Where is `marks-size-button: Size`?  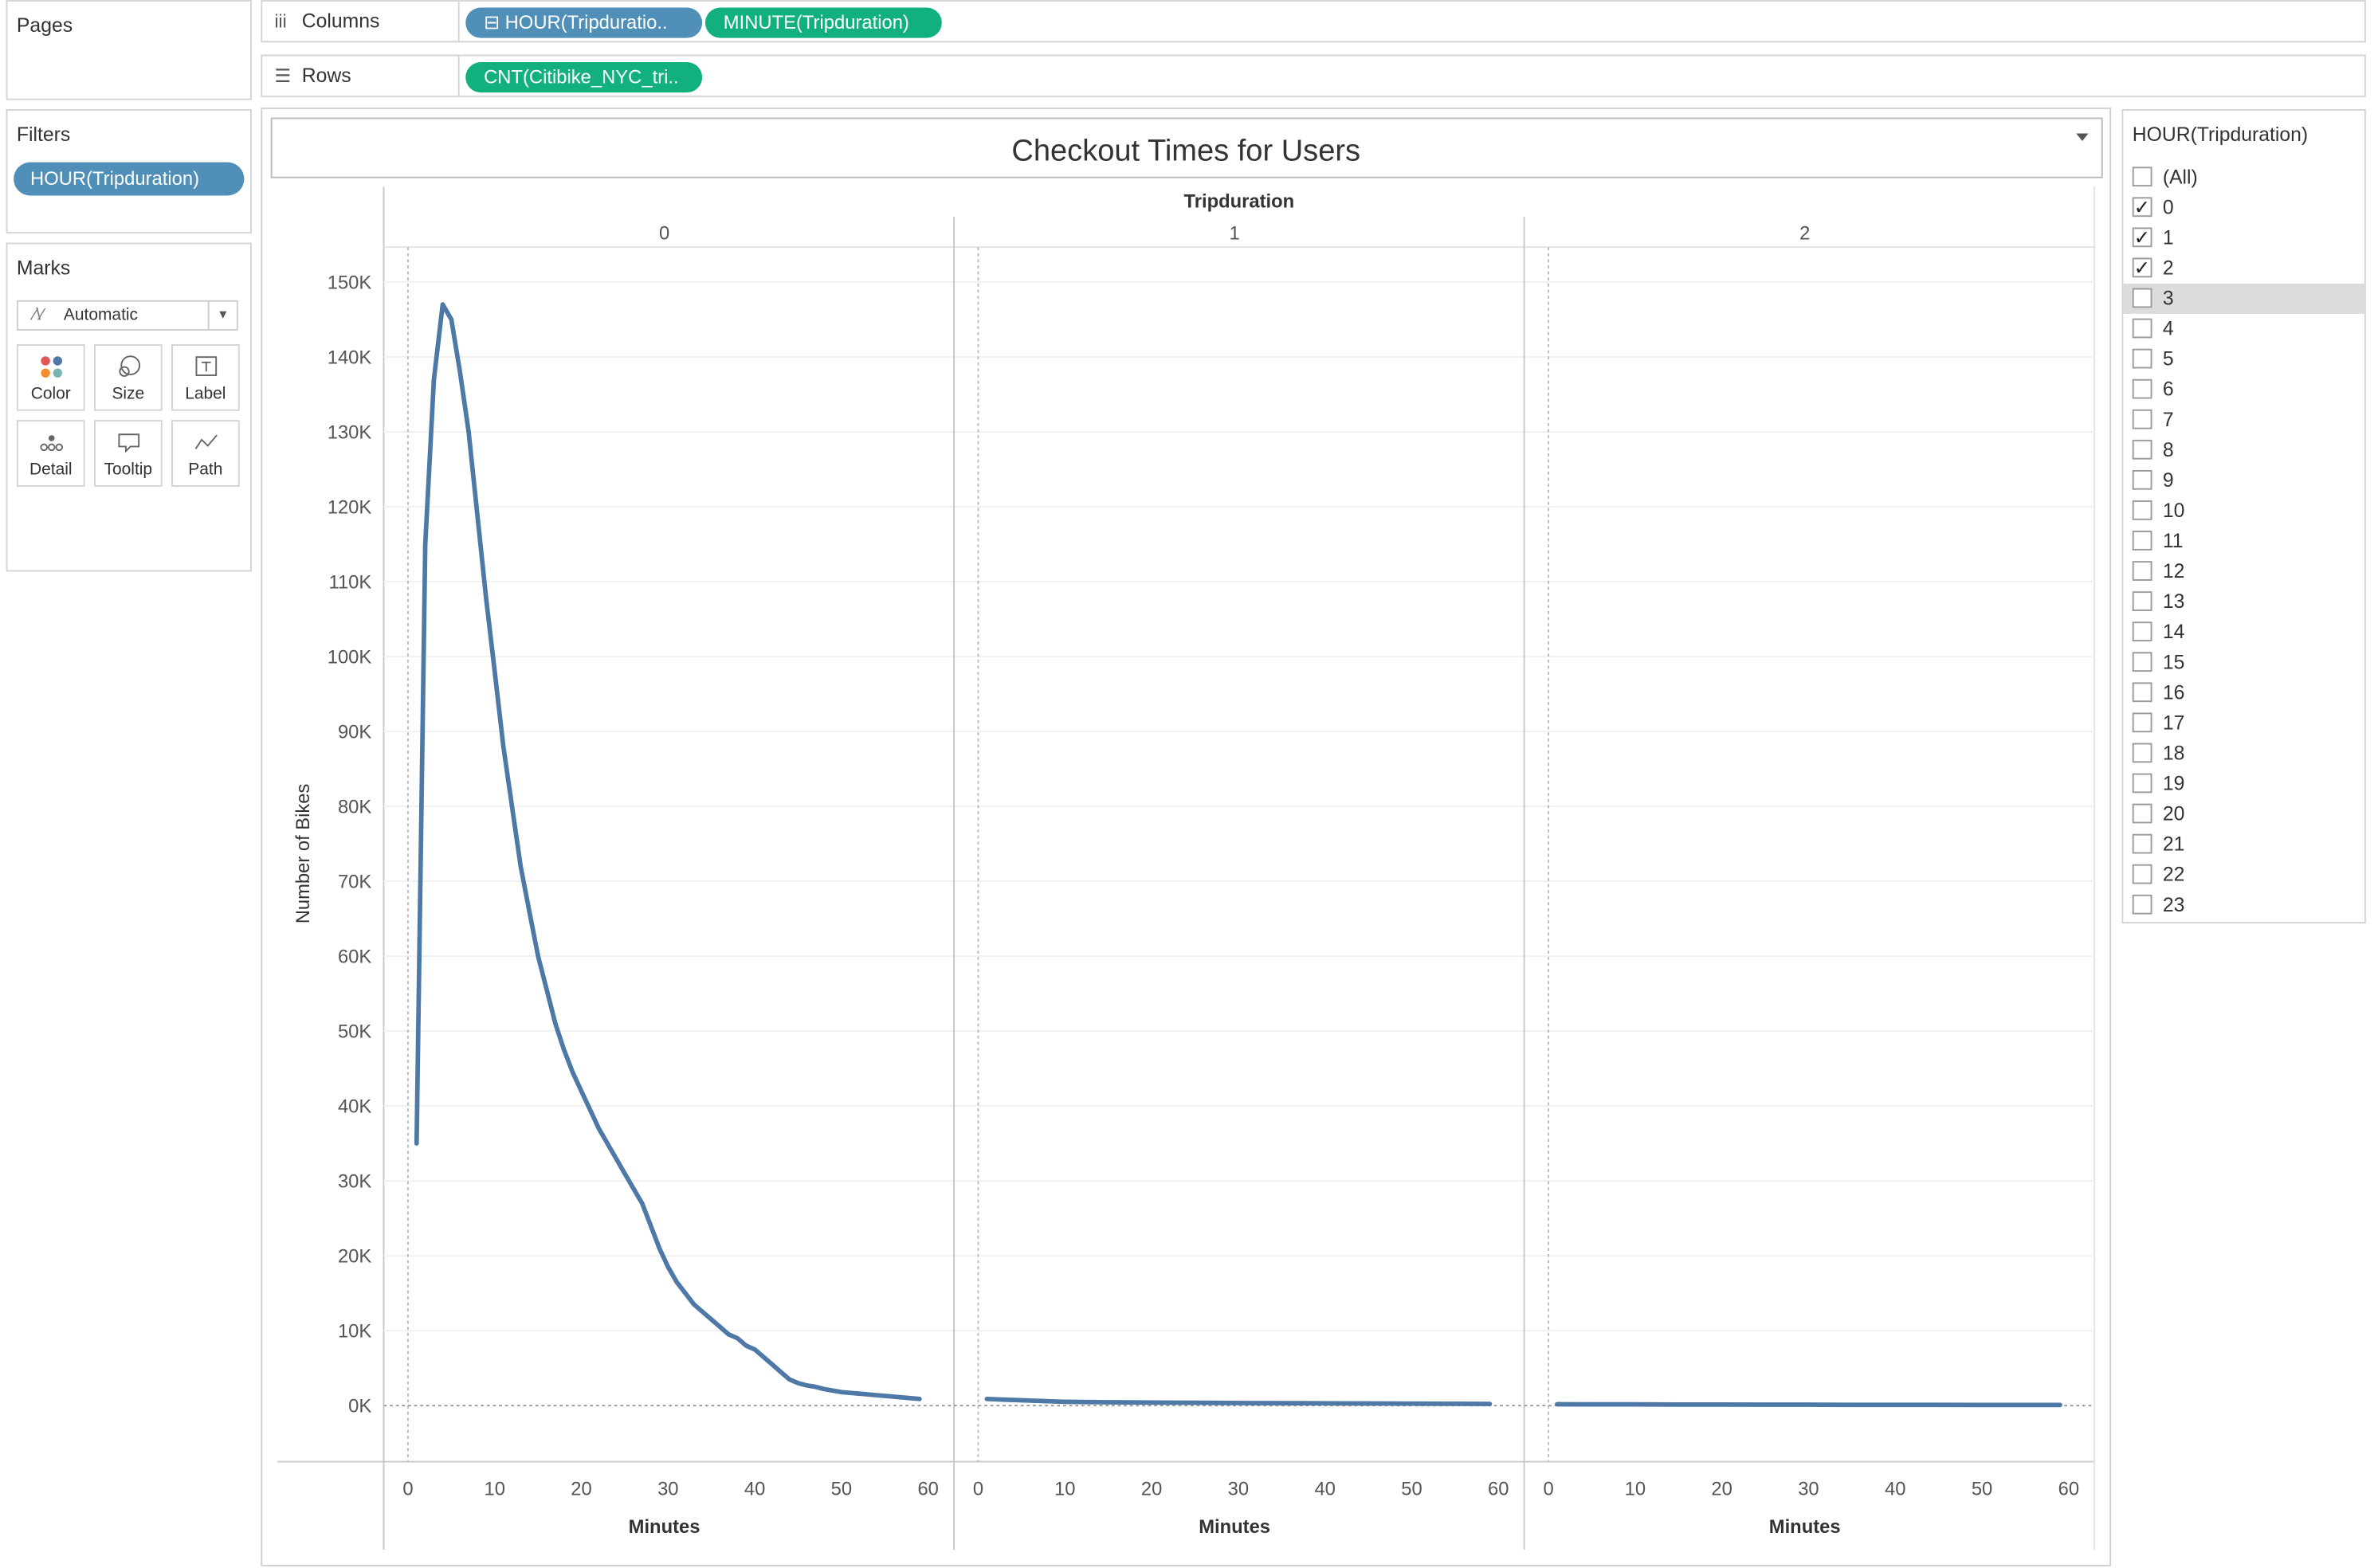 marks-size-button: Size is located at coordinates (128, 377).